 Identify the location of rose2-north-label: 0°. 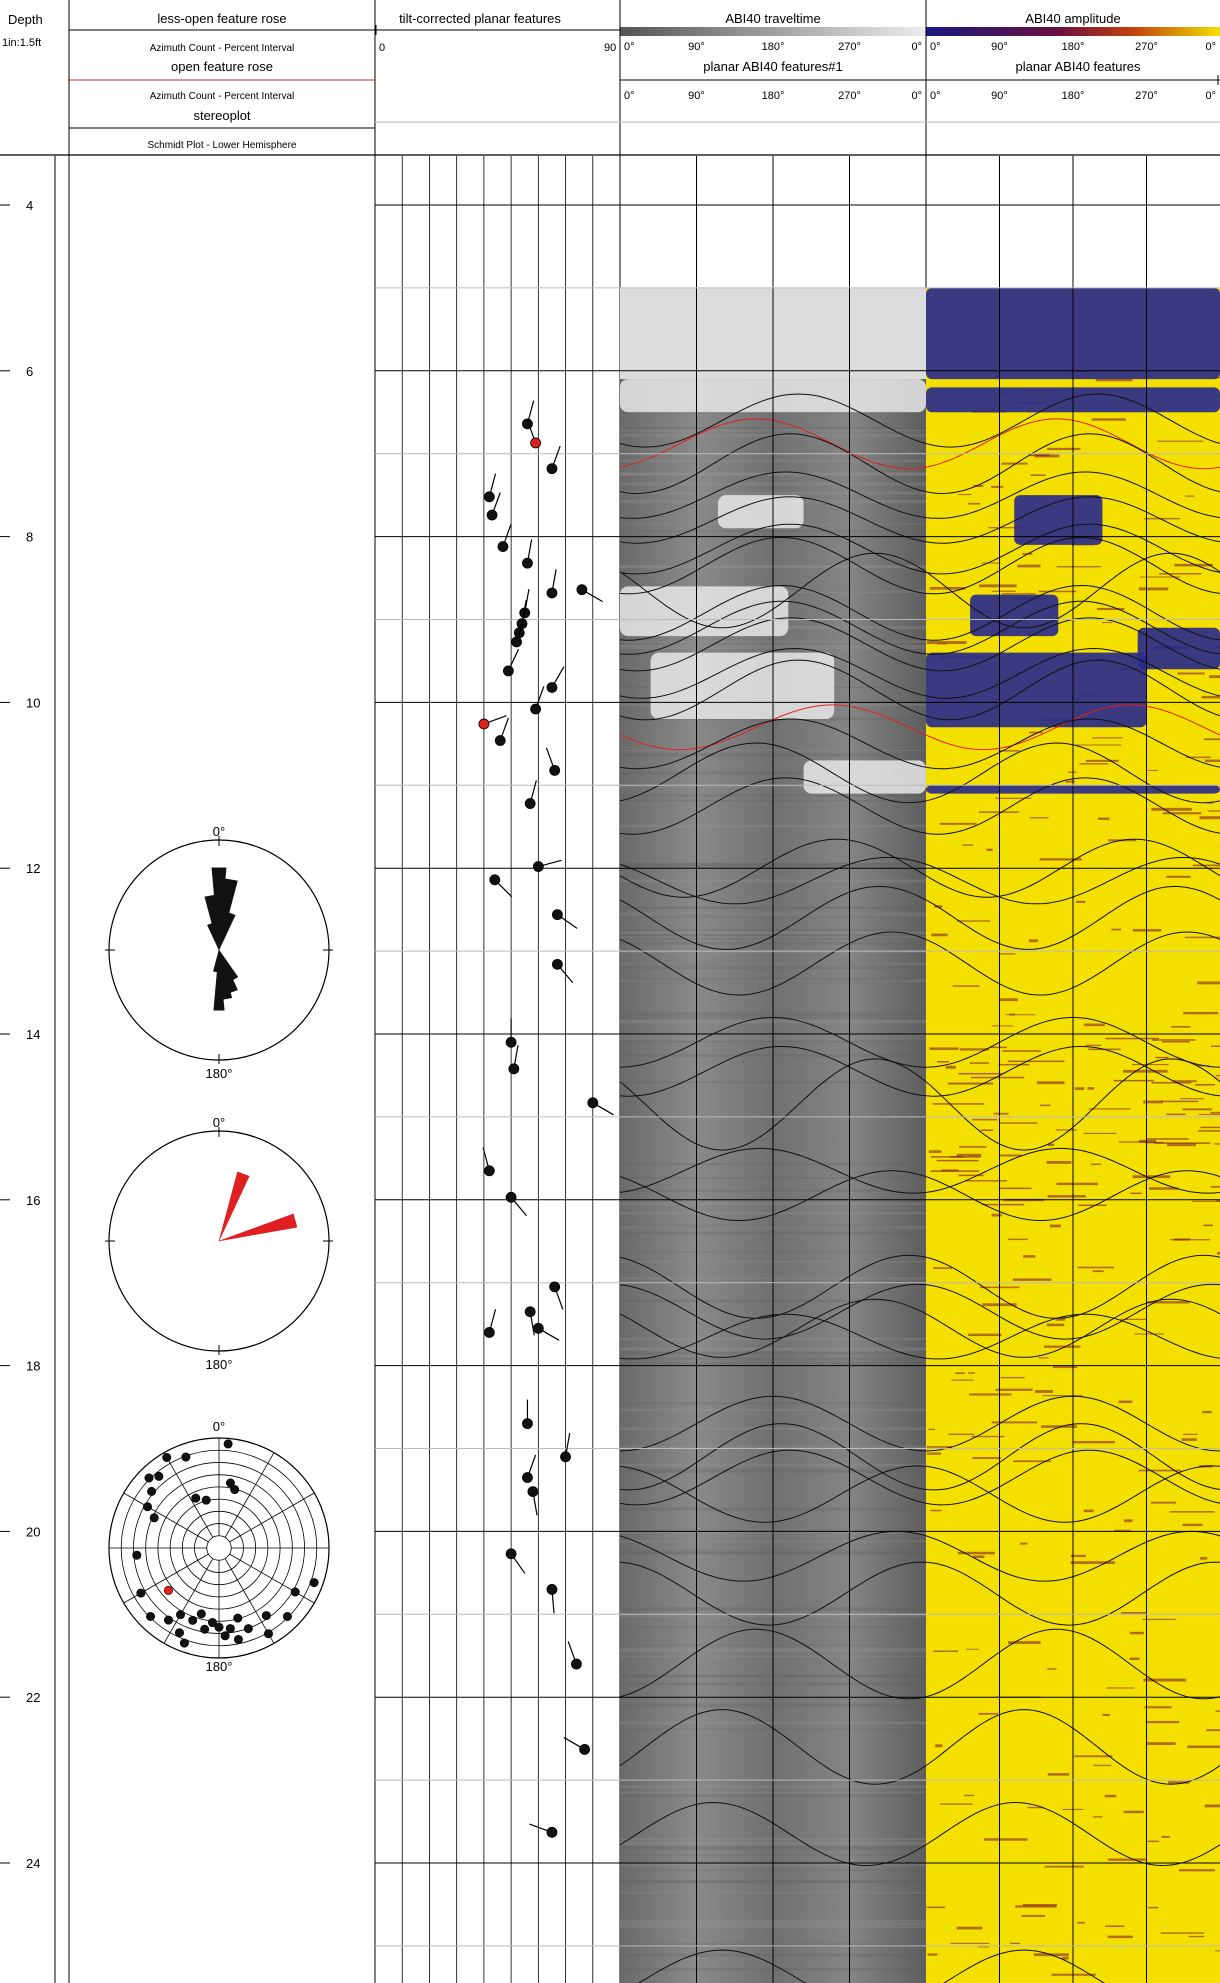
(219, 1122).